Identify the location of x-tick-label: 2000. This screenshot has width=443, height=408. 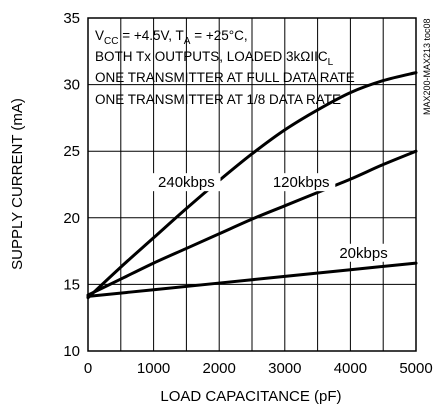
(219, 368).